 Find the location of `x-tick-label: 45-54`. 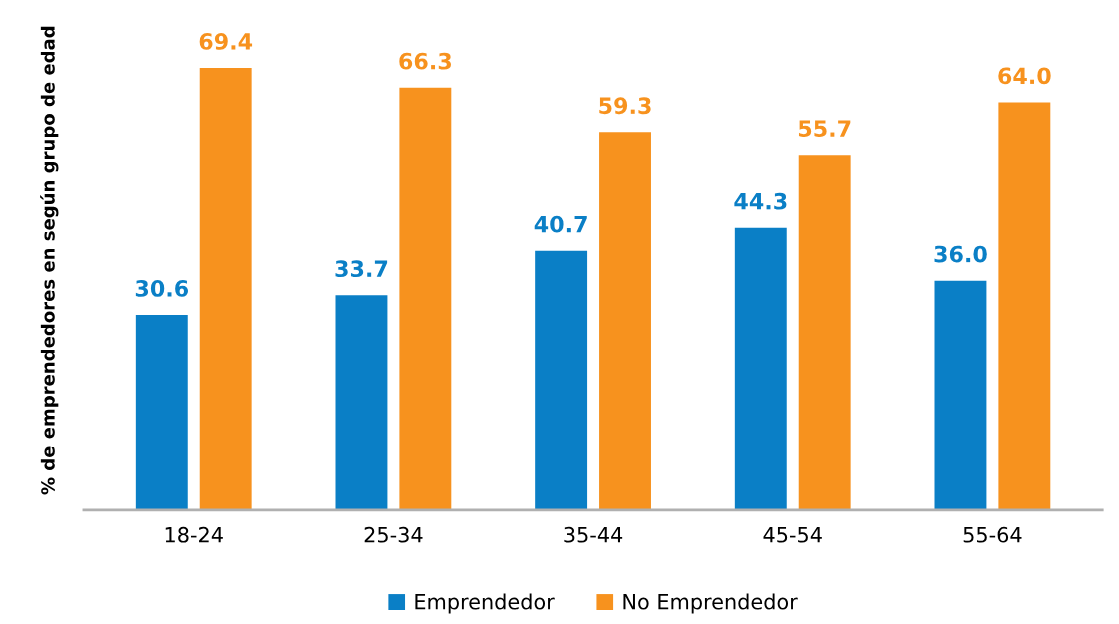

x-tick-label: 45-54 is located at coordinates (792, 535).